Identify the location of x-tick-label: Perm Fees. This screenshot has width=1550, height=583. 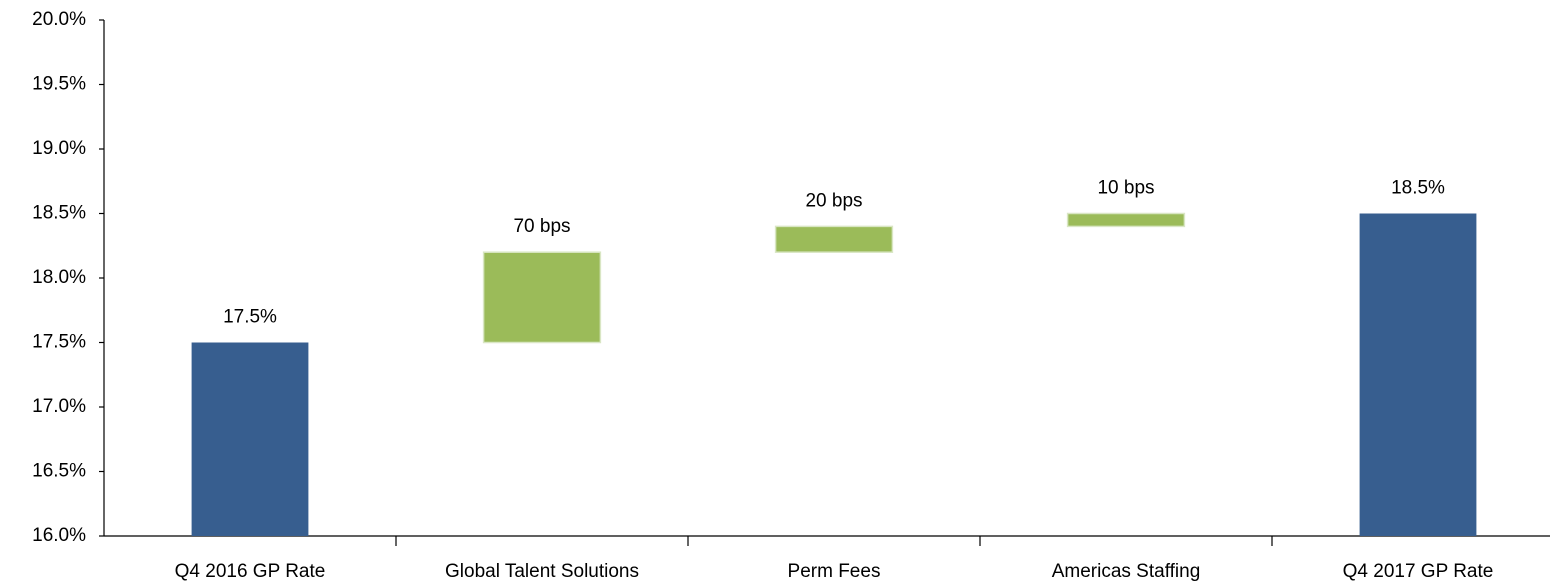
(834, 571).